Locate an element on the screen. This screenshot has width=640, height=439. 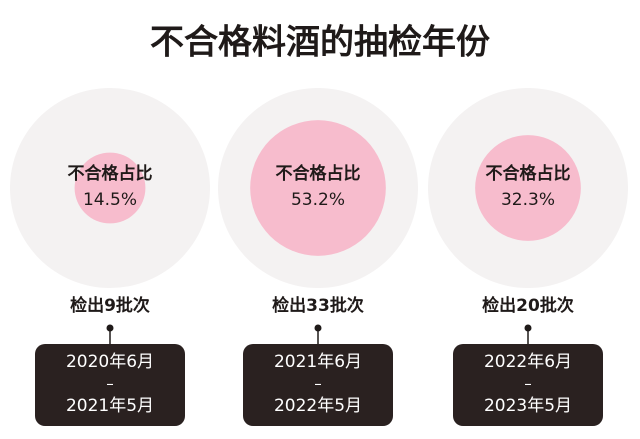
period-end: 2023年5月 is located at coordinates (528, 406).